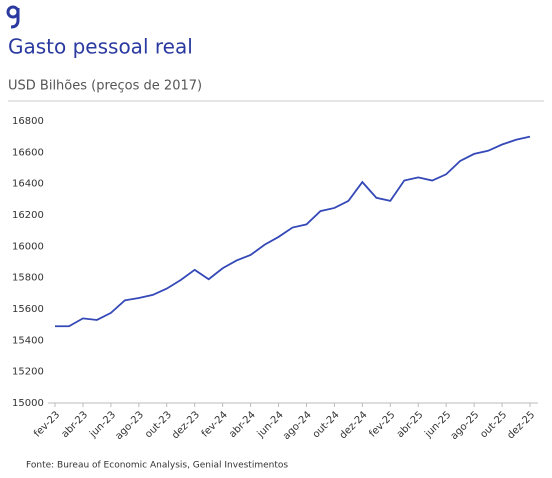  Describe the element at coordinates (28, 184) in the screenshot. I see `y-tick-label: 16400` at that location.